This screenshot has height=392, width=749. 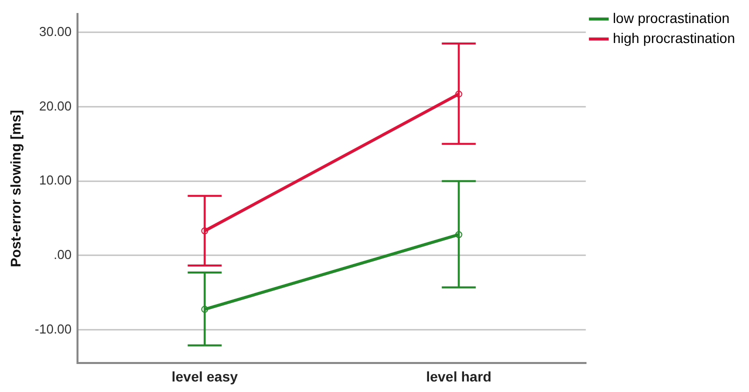 What do you see at coordinates (55, 106) in the screenshot?
I see `y-tick-label: 20.00` at bounding box center [55, 106].